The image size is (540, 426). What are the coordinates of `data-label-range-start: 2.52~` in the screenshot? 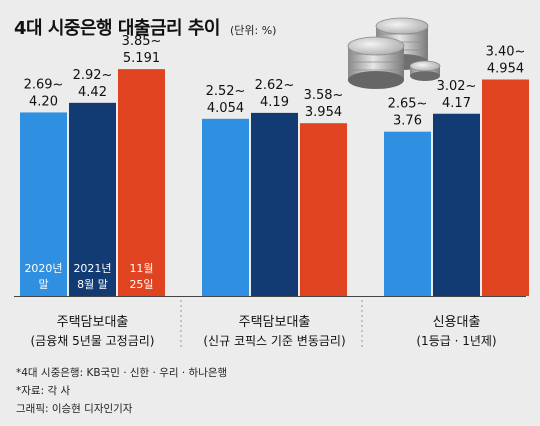 It's located at (226, 91).